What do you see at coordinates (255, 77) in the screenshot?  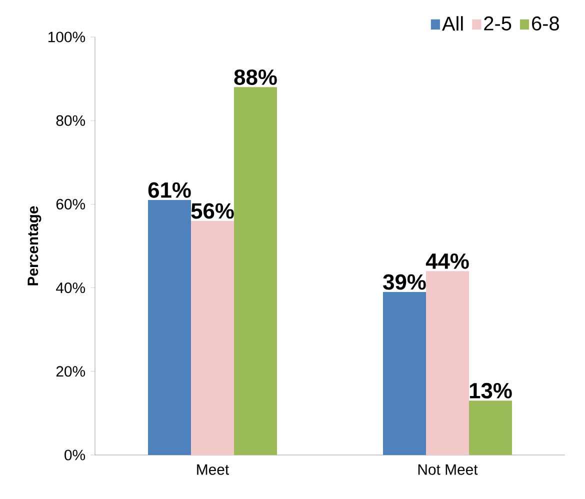 I see `data-label: 88%` at bounding box center [255, 77].